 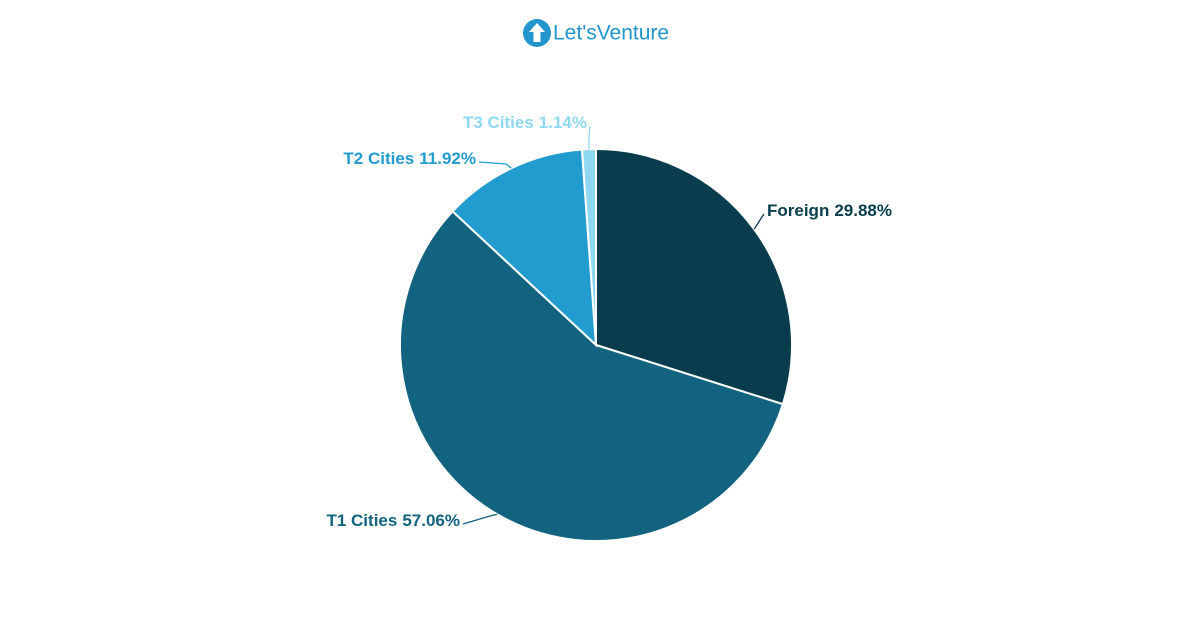 I want to click on label-value: 11.92%, so click(x=447, y=158).